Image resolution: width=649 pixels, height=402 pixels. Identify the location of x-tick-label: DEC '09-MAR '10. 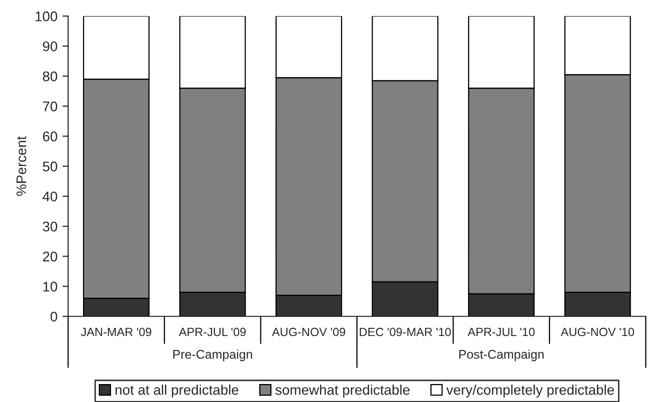
(405, 332).